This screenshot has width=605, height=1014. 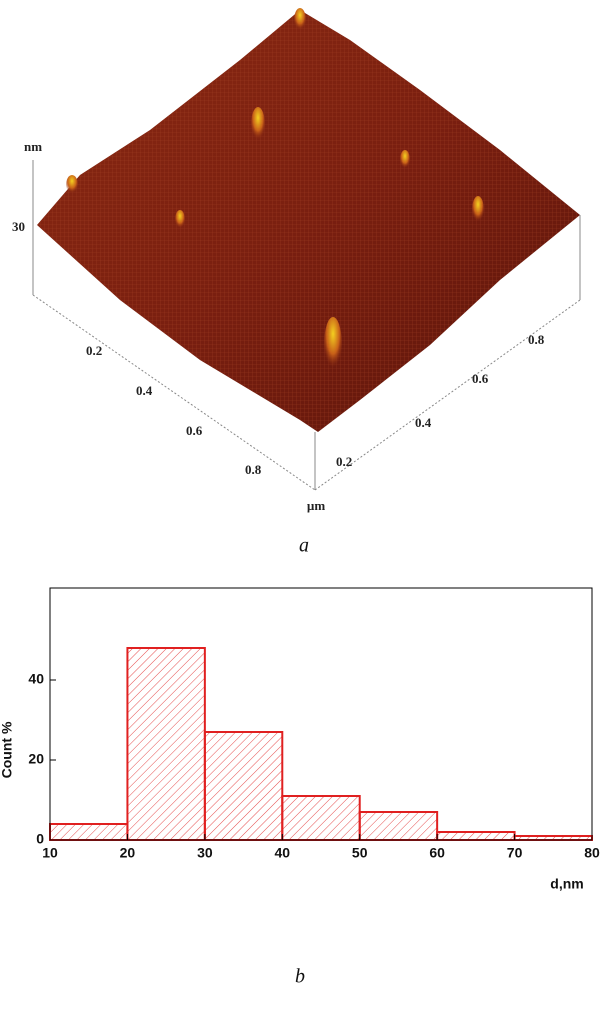 I want to click on right-tick: 0.8, so click(x=536, y=339).